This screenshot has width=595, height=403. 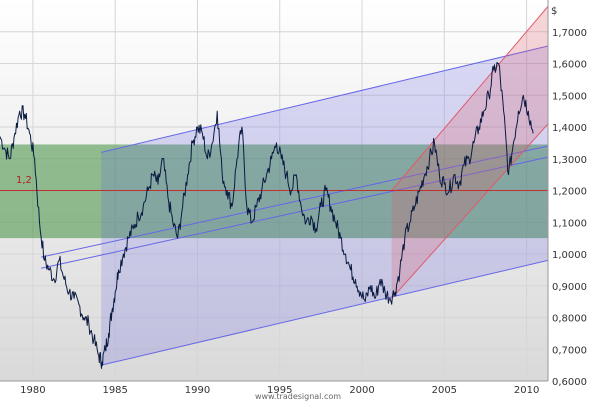 I want to click on y-tick-label: 0,7000, so click(x=569, y=350).